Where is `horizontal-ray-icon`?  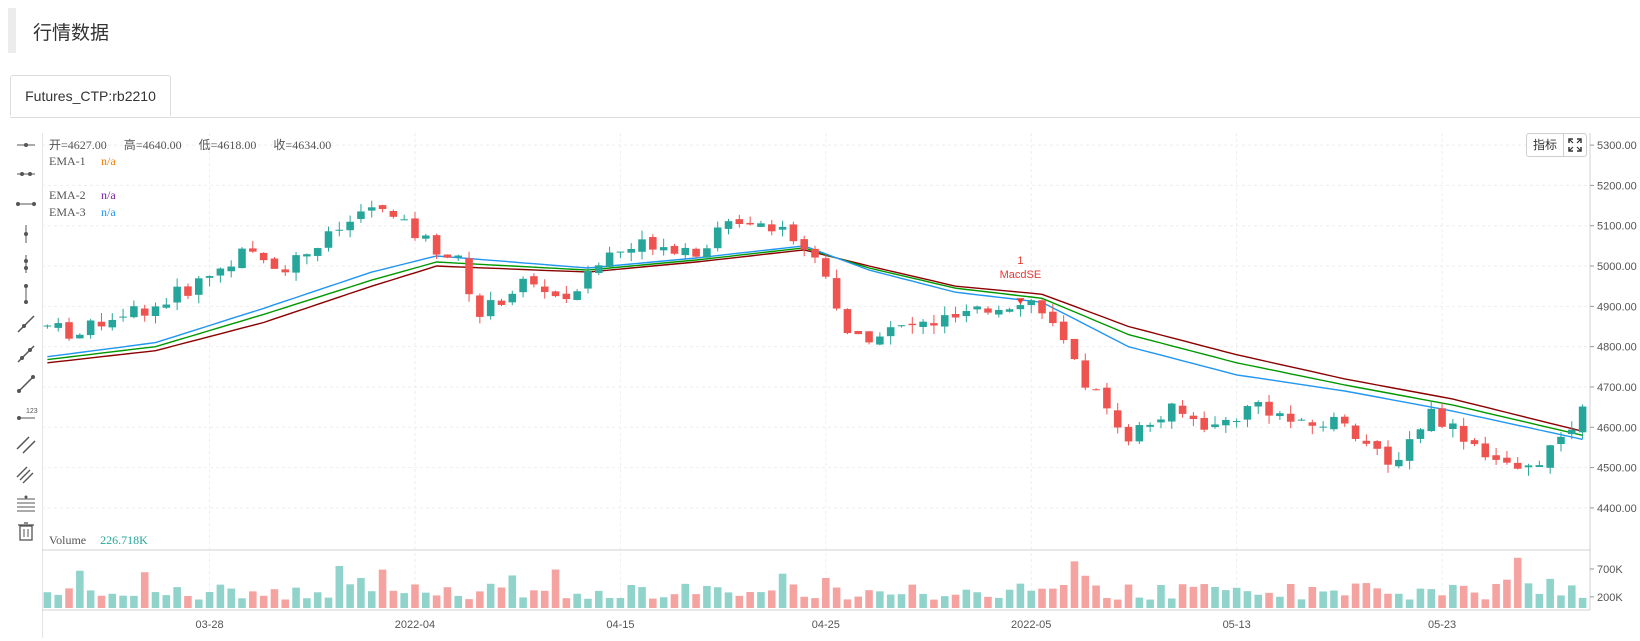
horizontal-ray-icon is located at coordinates (26, 145).